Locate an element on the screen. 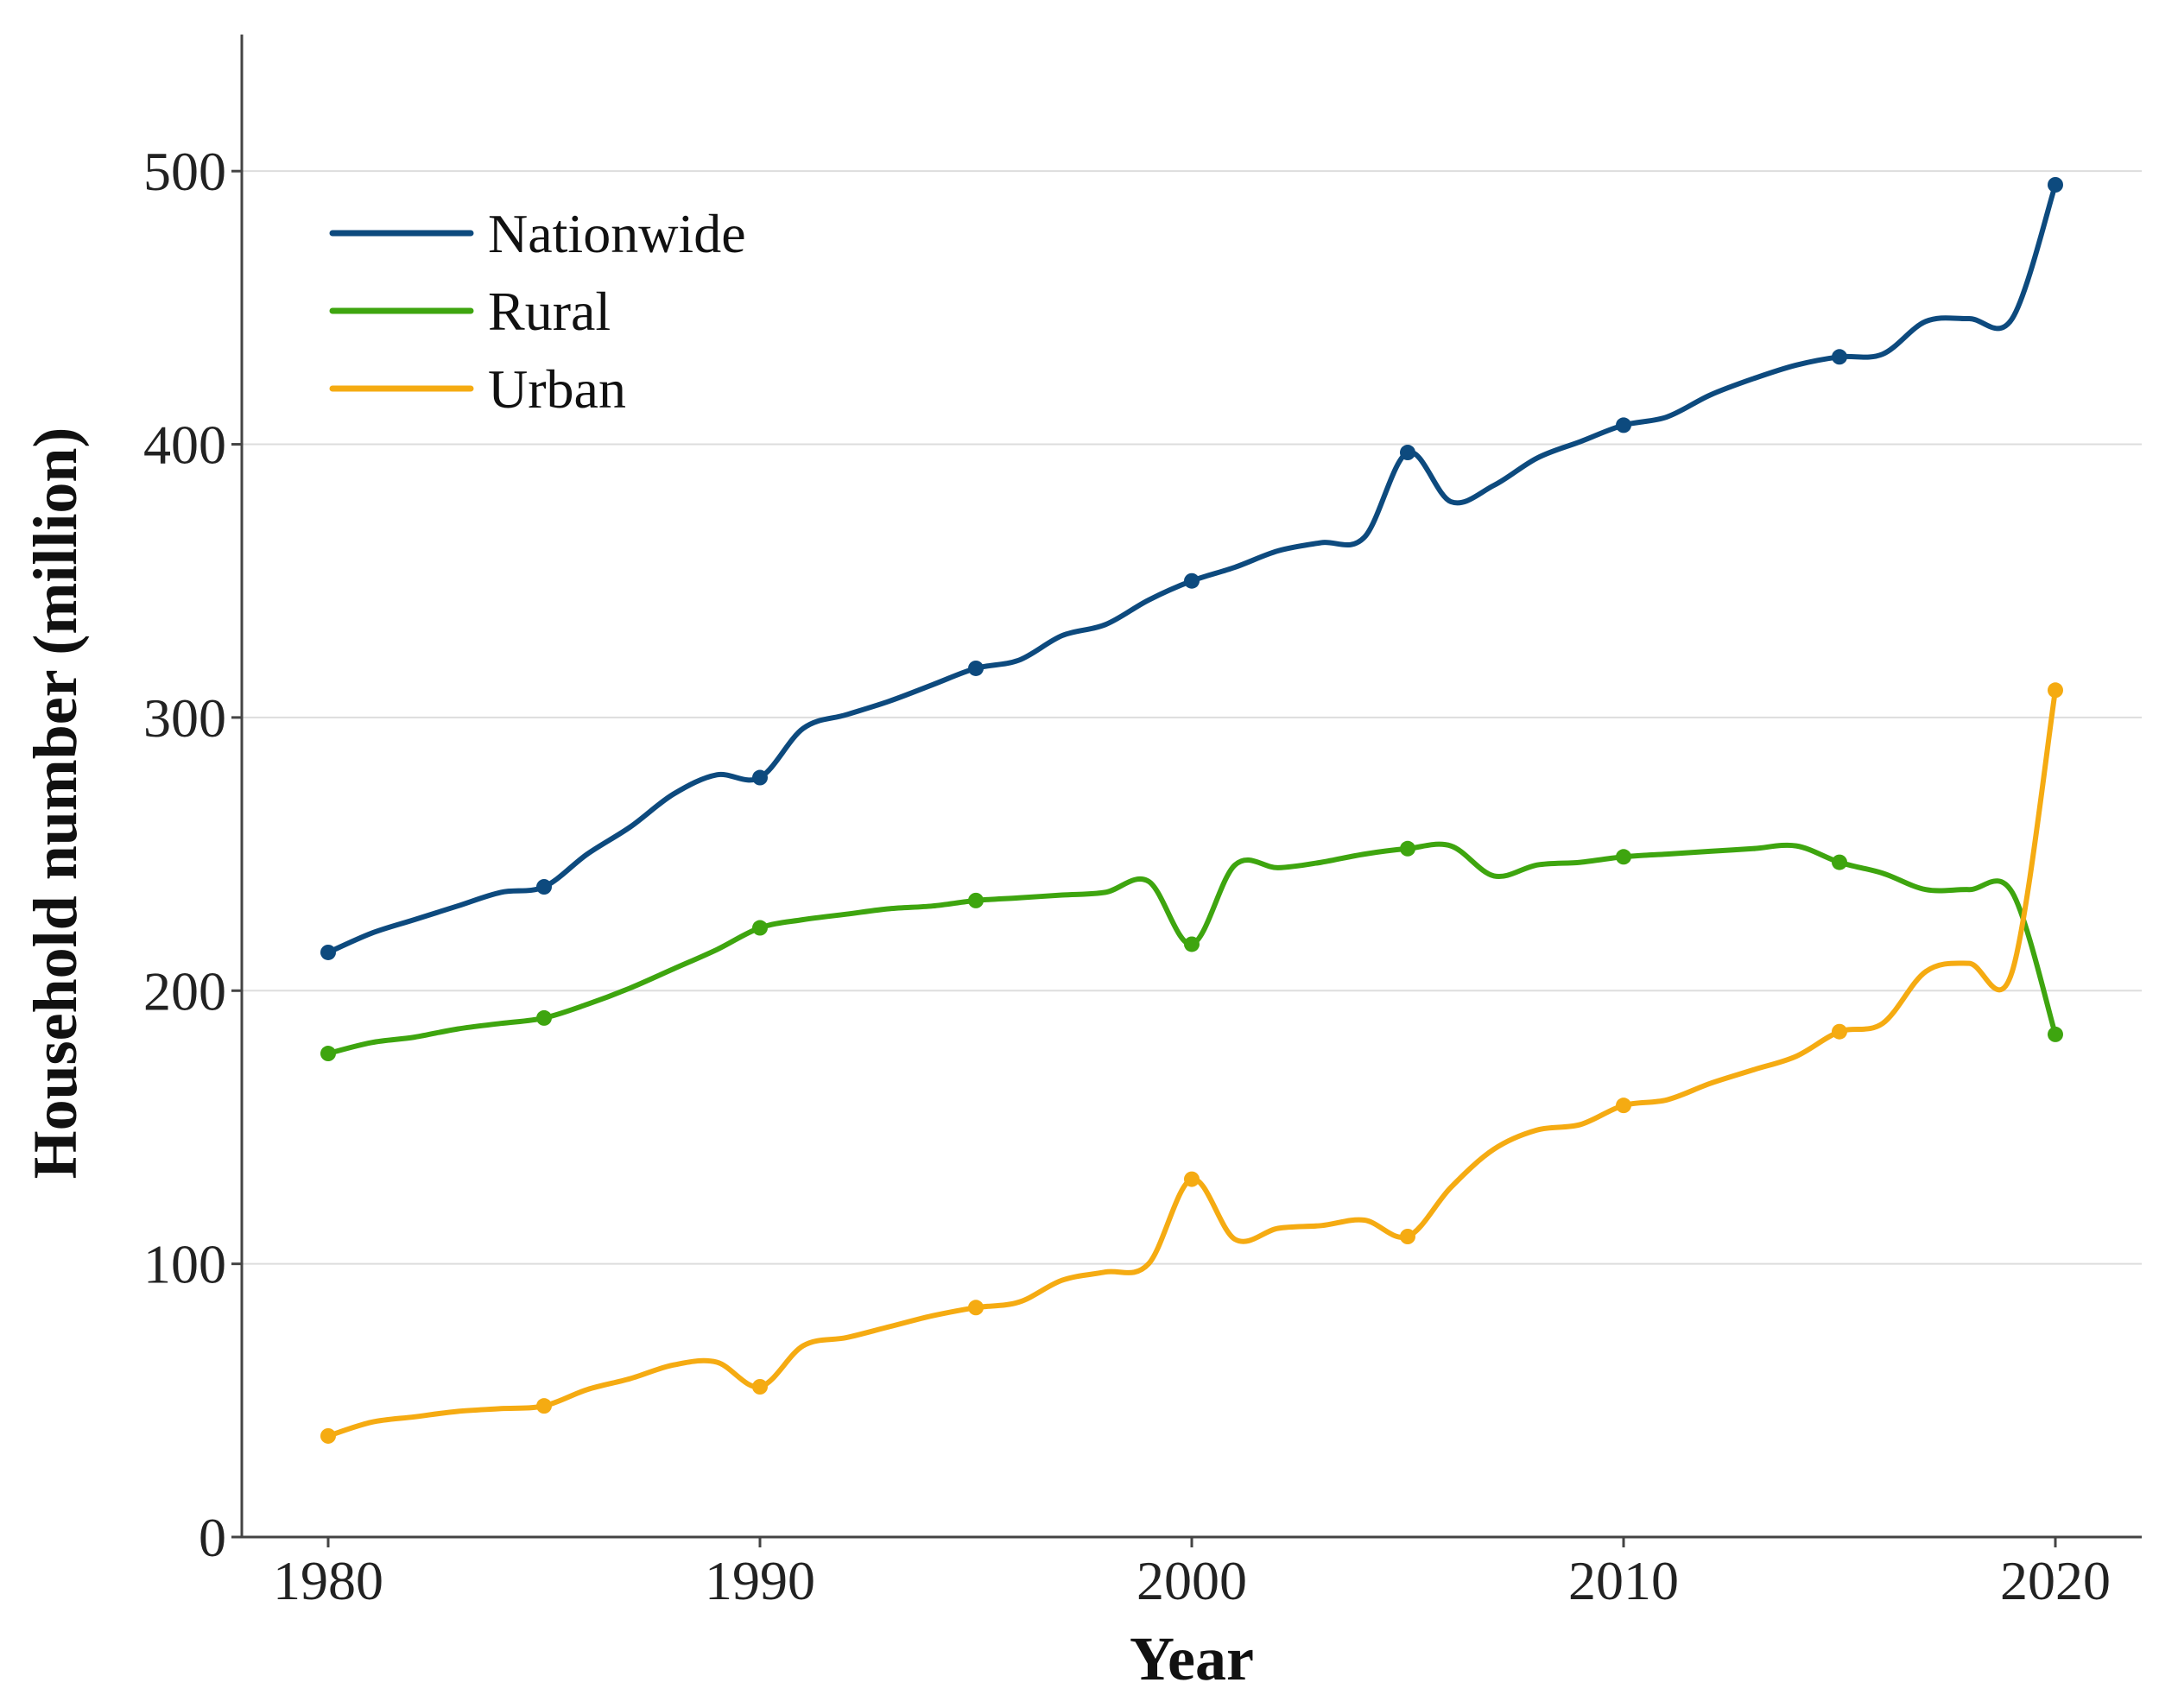  x-tick-label: 2000 is located at coordinates (1191, 1580).